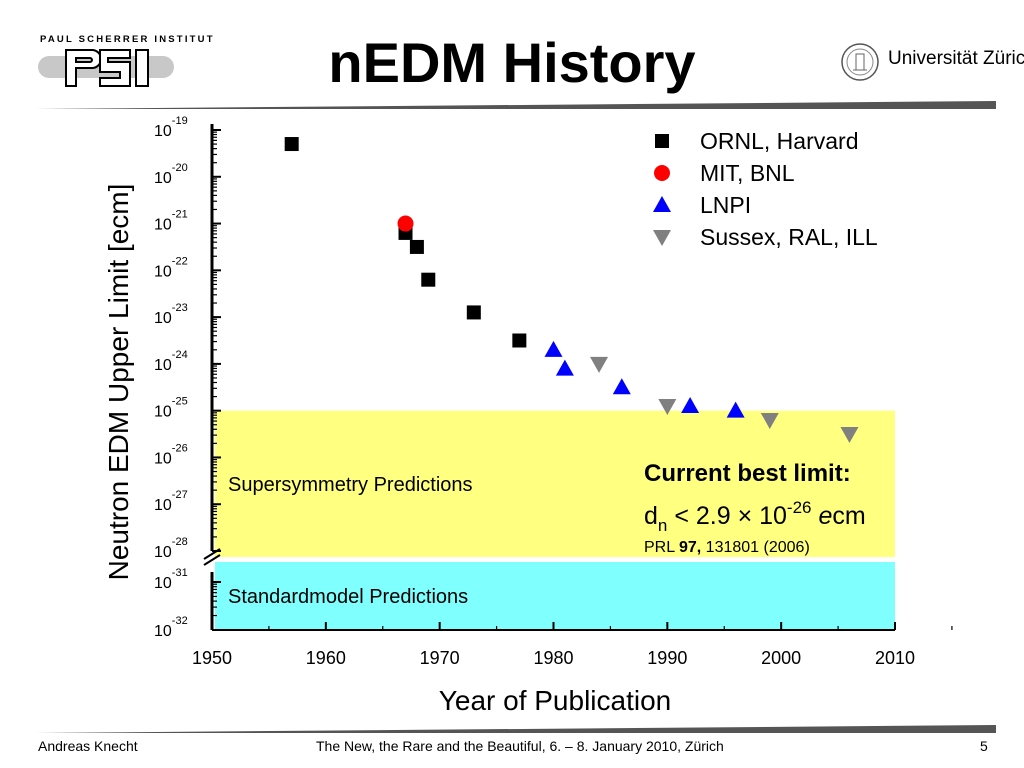 Image resolution: width=1024 pixels, height=768 pixels. Describe the element at coordinates (747, 173) in the screenshot. I see `legend-label: MIT, BNL` at that location.